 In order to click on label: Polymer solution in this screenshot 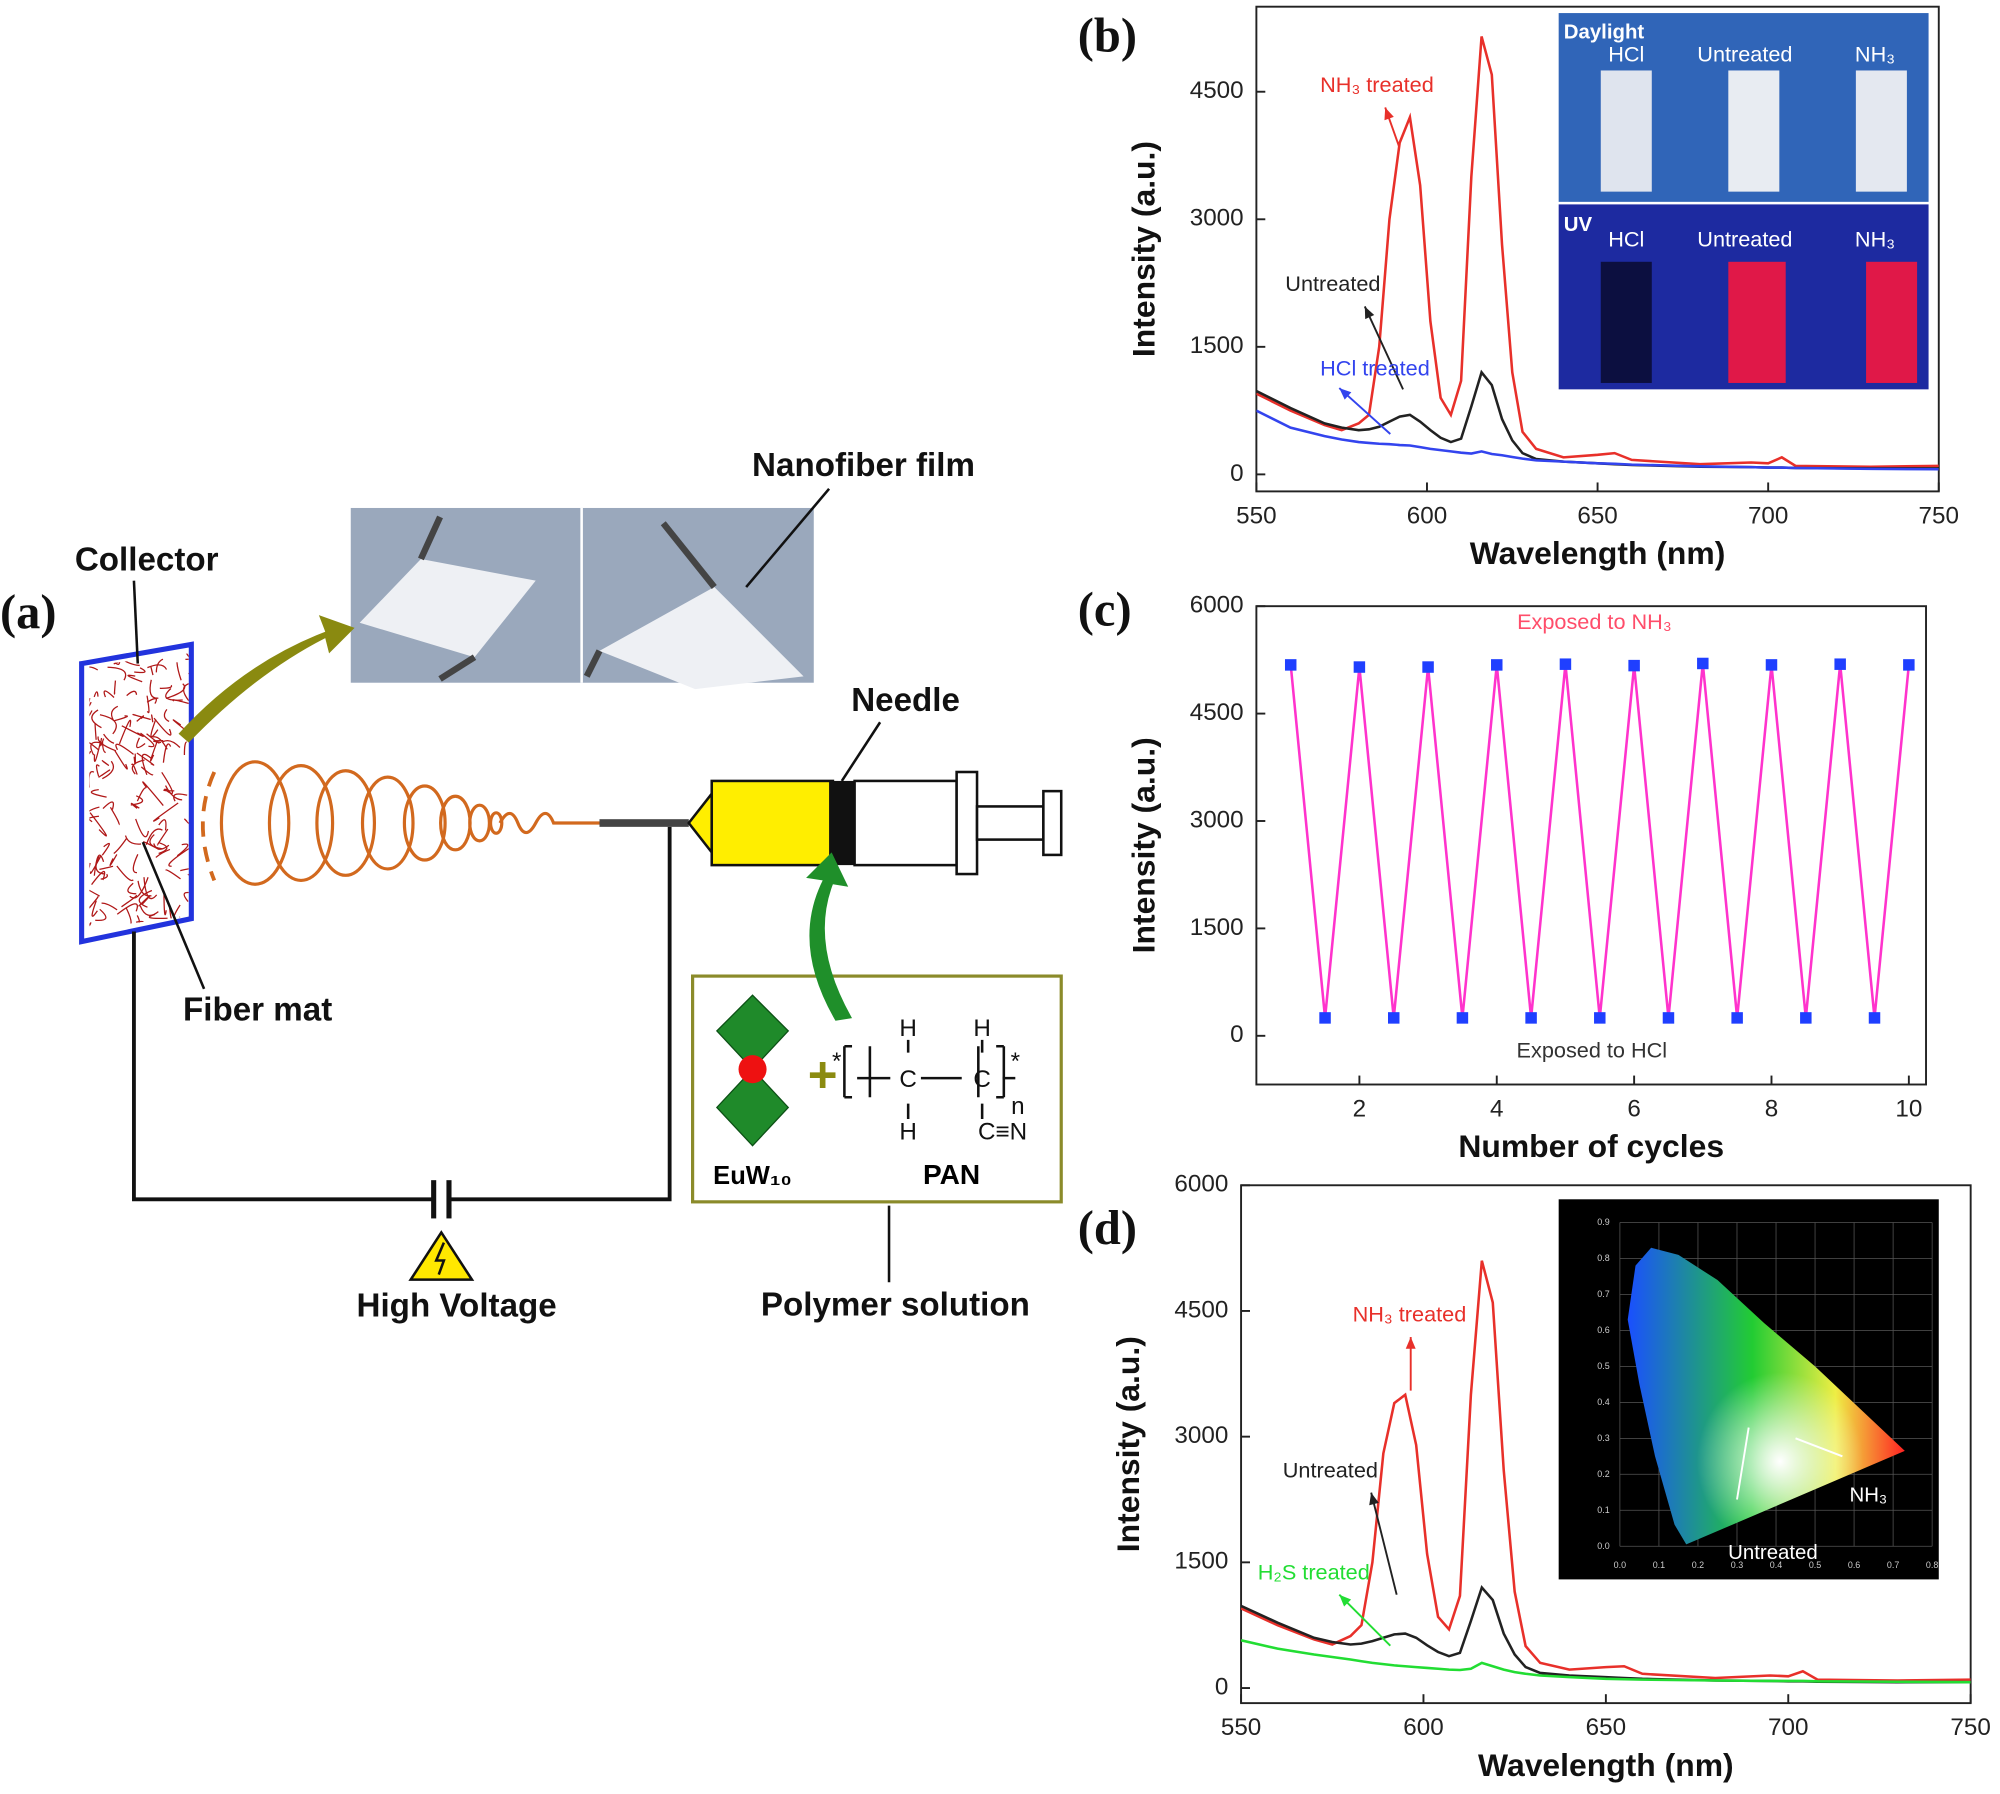, I will do `click(895, 1304)`.